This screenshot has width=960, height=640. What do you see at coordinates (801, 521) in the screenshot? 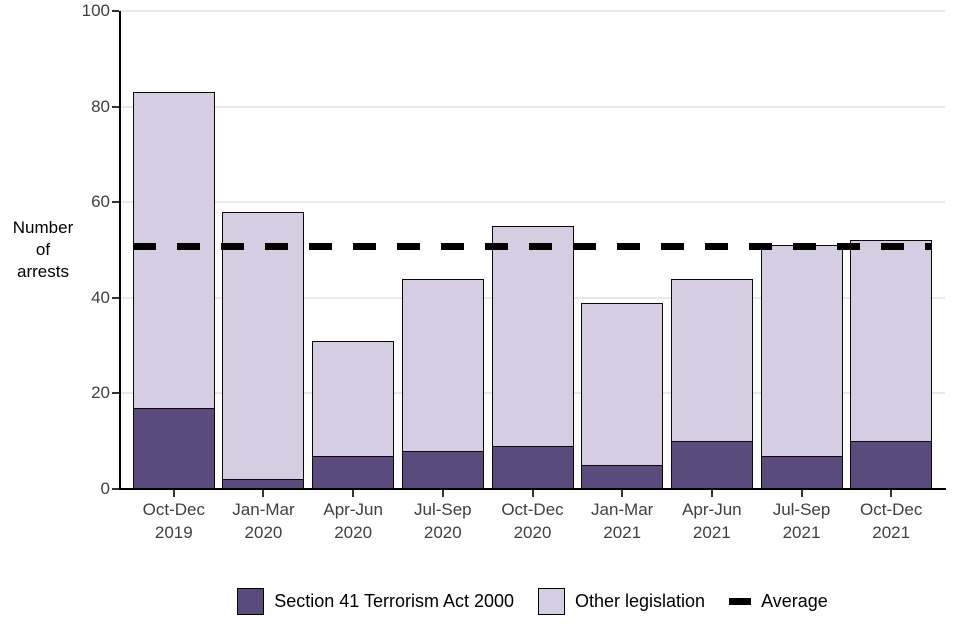
I see `x-tick-label-8: Jul-Sep 2021` at bounding box center [801, 521].